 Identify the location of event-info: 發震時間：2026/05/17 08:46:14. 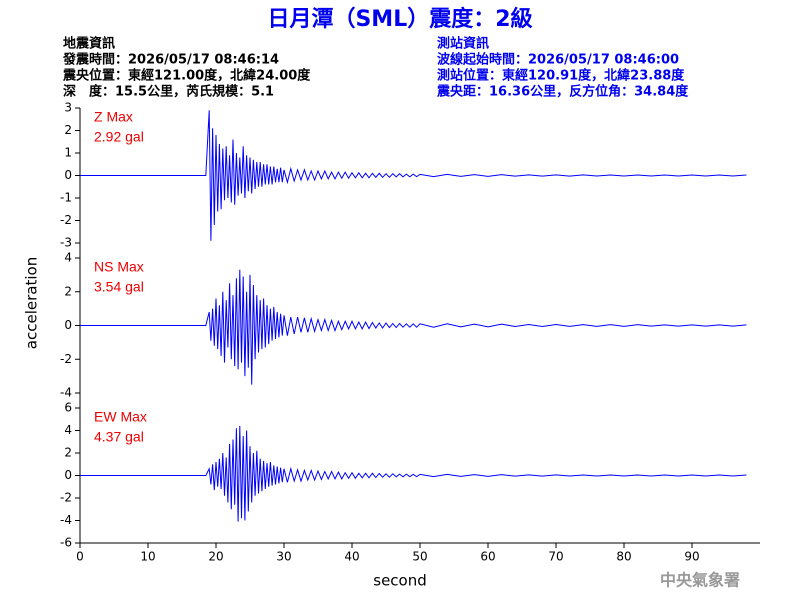
(170, 60).